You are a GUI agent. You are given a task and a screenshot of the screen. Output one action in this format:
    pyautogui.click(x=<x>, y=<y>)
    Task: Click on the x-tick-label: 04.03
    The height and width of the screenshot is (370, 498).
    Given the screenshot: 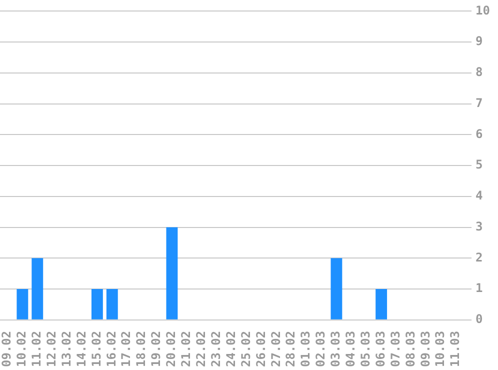 What is the action you would take?
    pyautogui.click(x=351, y=348)
    